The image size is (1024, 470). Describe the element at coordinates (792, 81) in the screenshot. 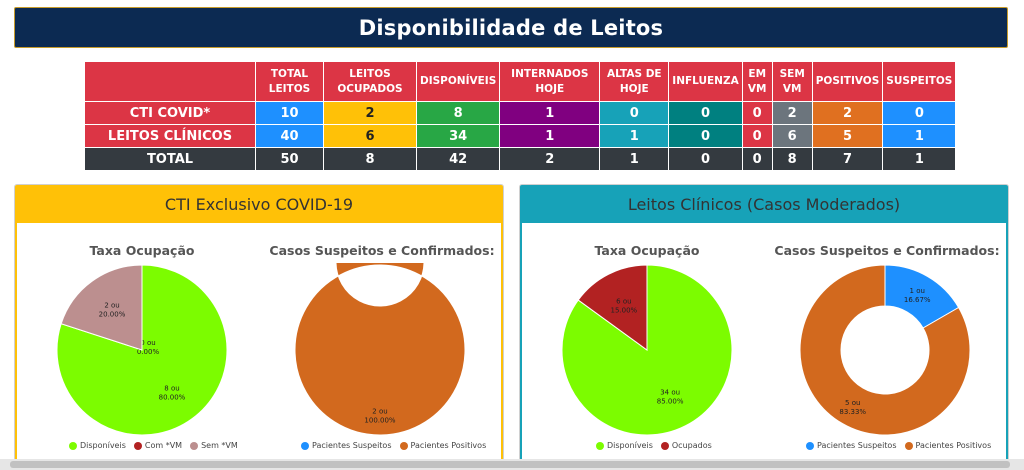

I see `col-header-sem-vm: SEM VM` at that location.